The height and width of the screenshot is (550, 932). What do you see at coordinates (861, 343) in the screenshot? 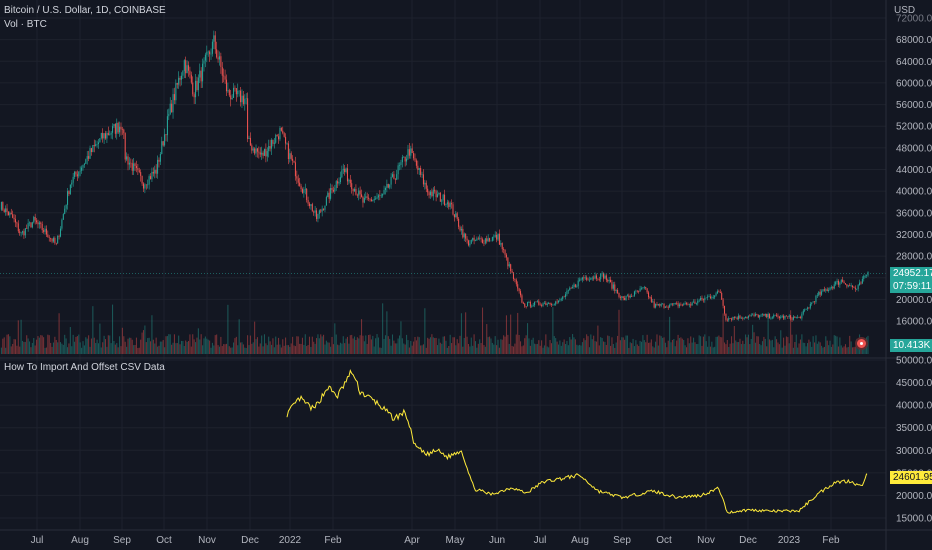
I see `alert-icon` at bounding box center [861, 343].